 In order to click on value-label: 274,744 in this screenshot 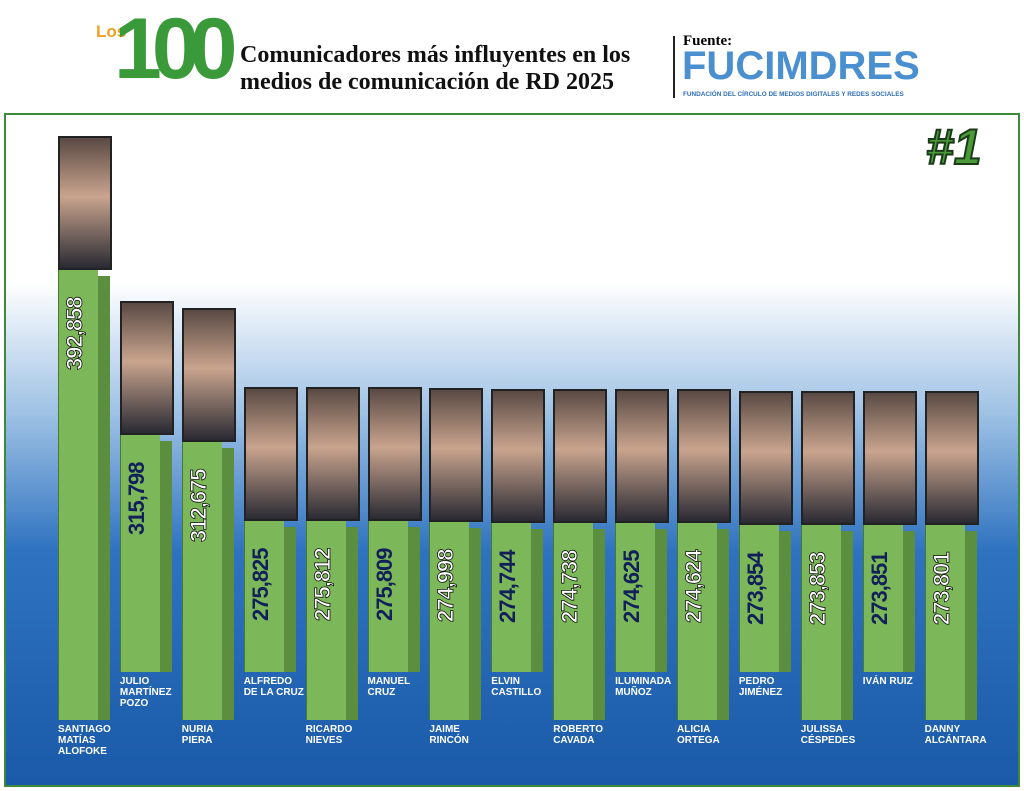, I will do `click(508, 586)`.